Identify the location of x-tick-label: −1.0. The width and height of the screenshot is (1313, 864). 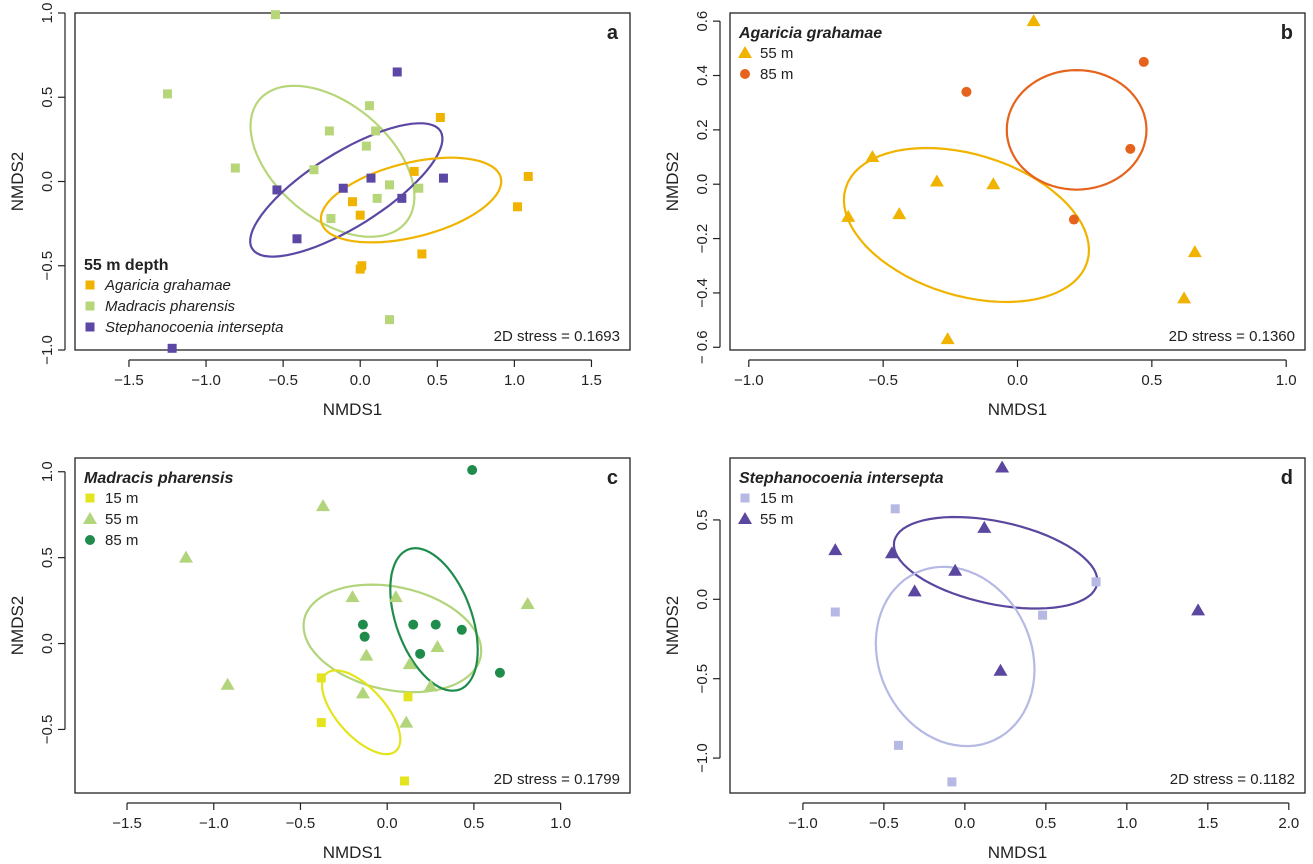
(214, 823).